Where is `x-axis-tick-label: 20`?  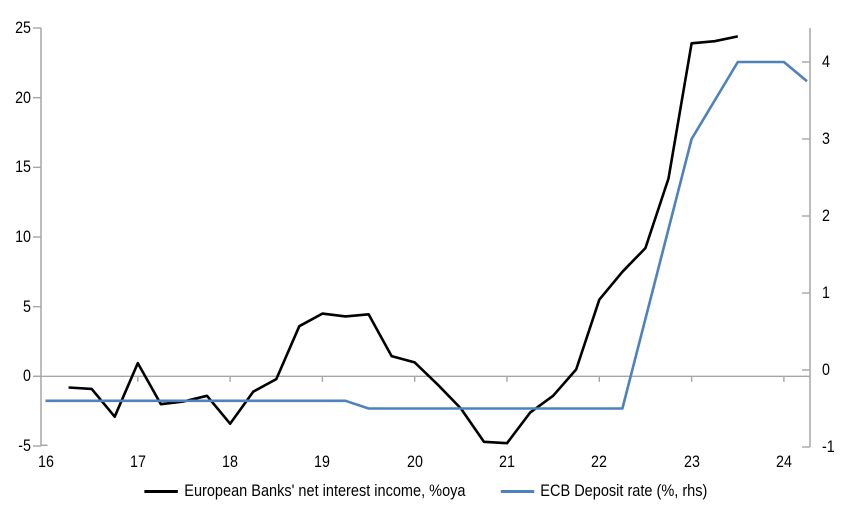
x-axis-tick-label: 20 is located at coordinates (414, 461).